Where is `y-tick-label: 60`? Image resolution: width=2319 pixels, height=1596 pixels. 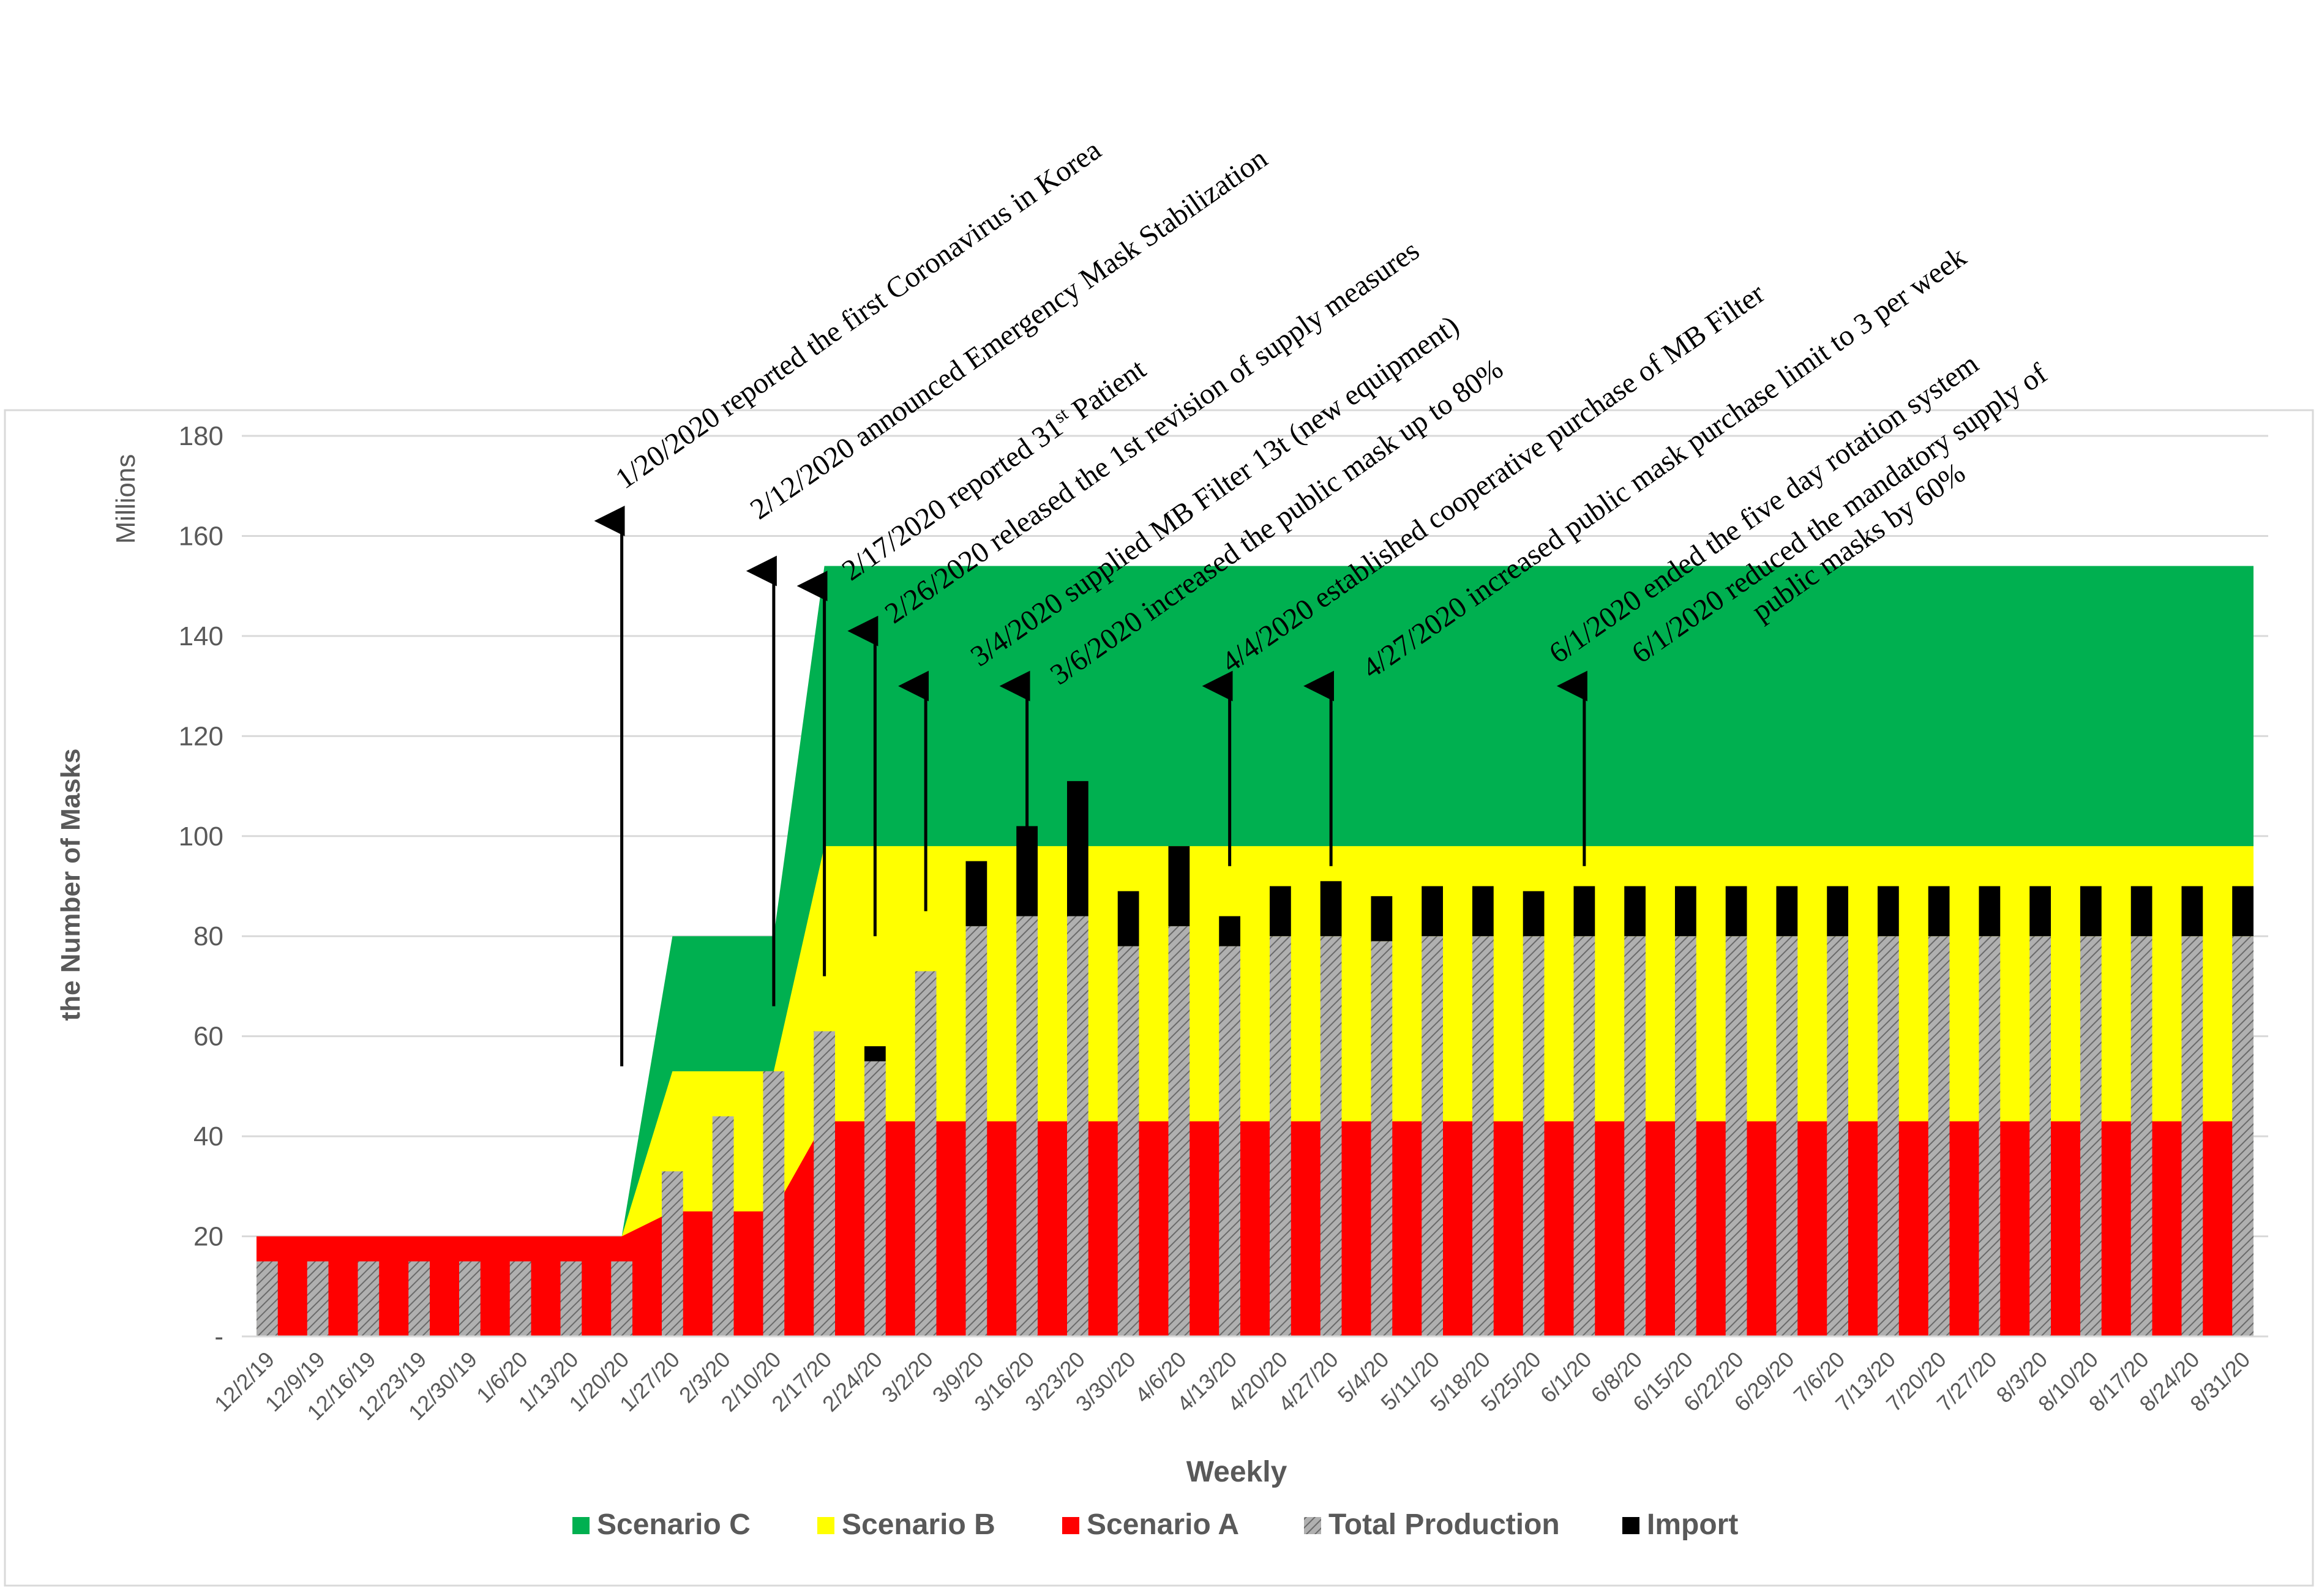 y-tick-label: 60 is located at coordinates (208, 1037).